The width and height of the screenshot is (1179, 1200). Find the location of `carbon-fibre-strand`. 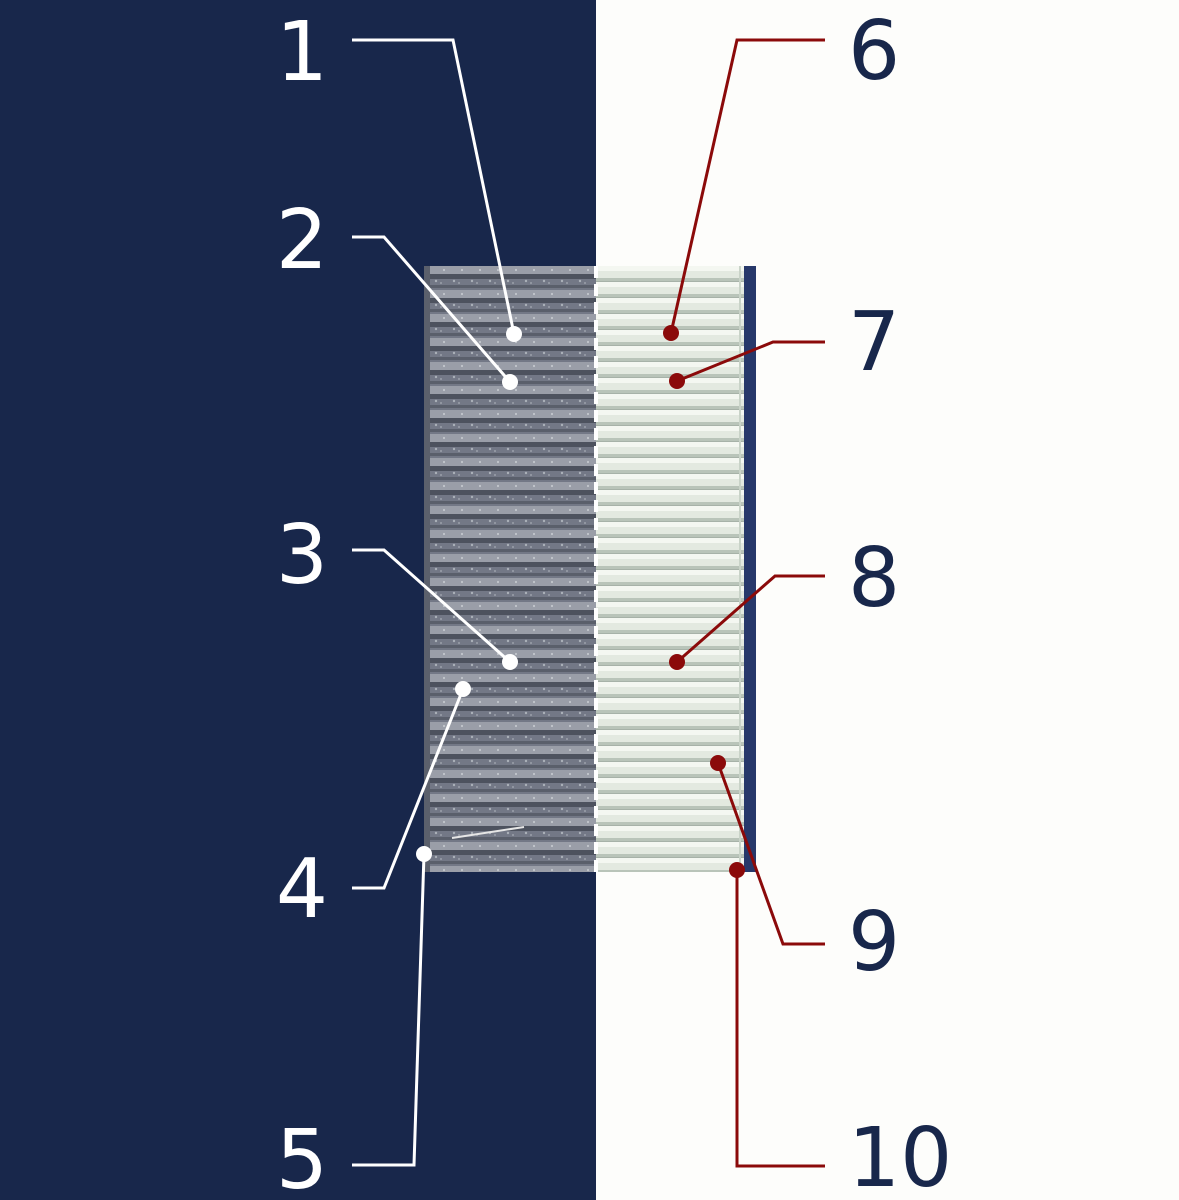

carbon-fibre-strand is located at coordinates (488, 832).